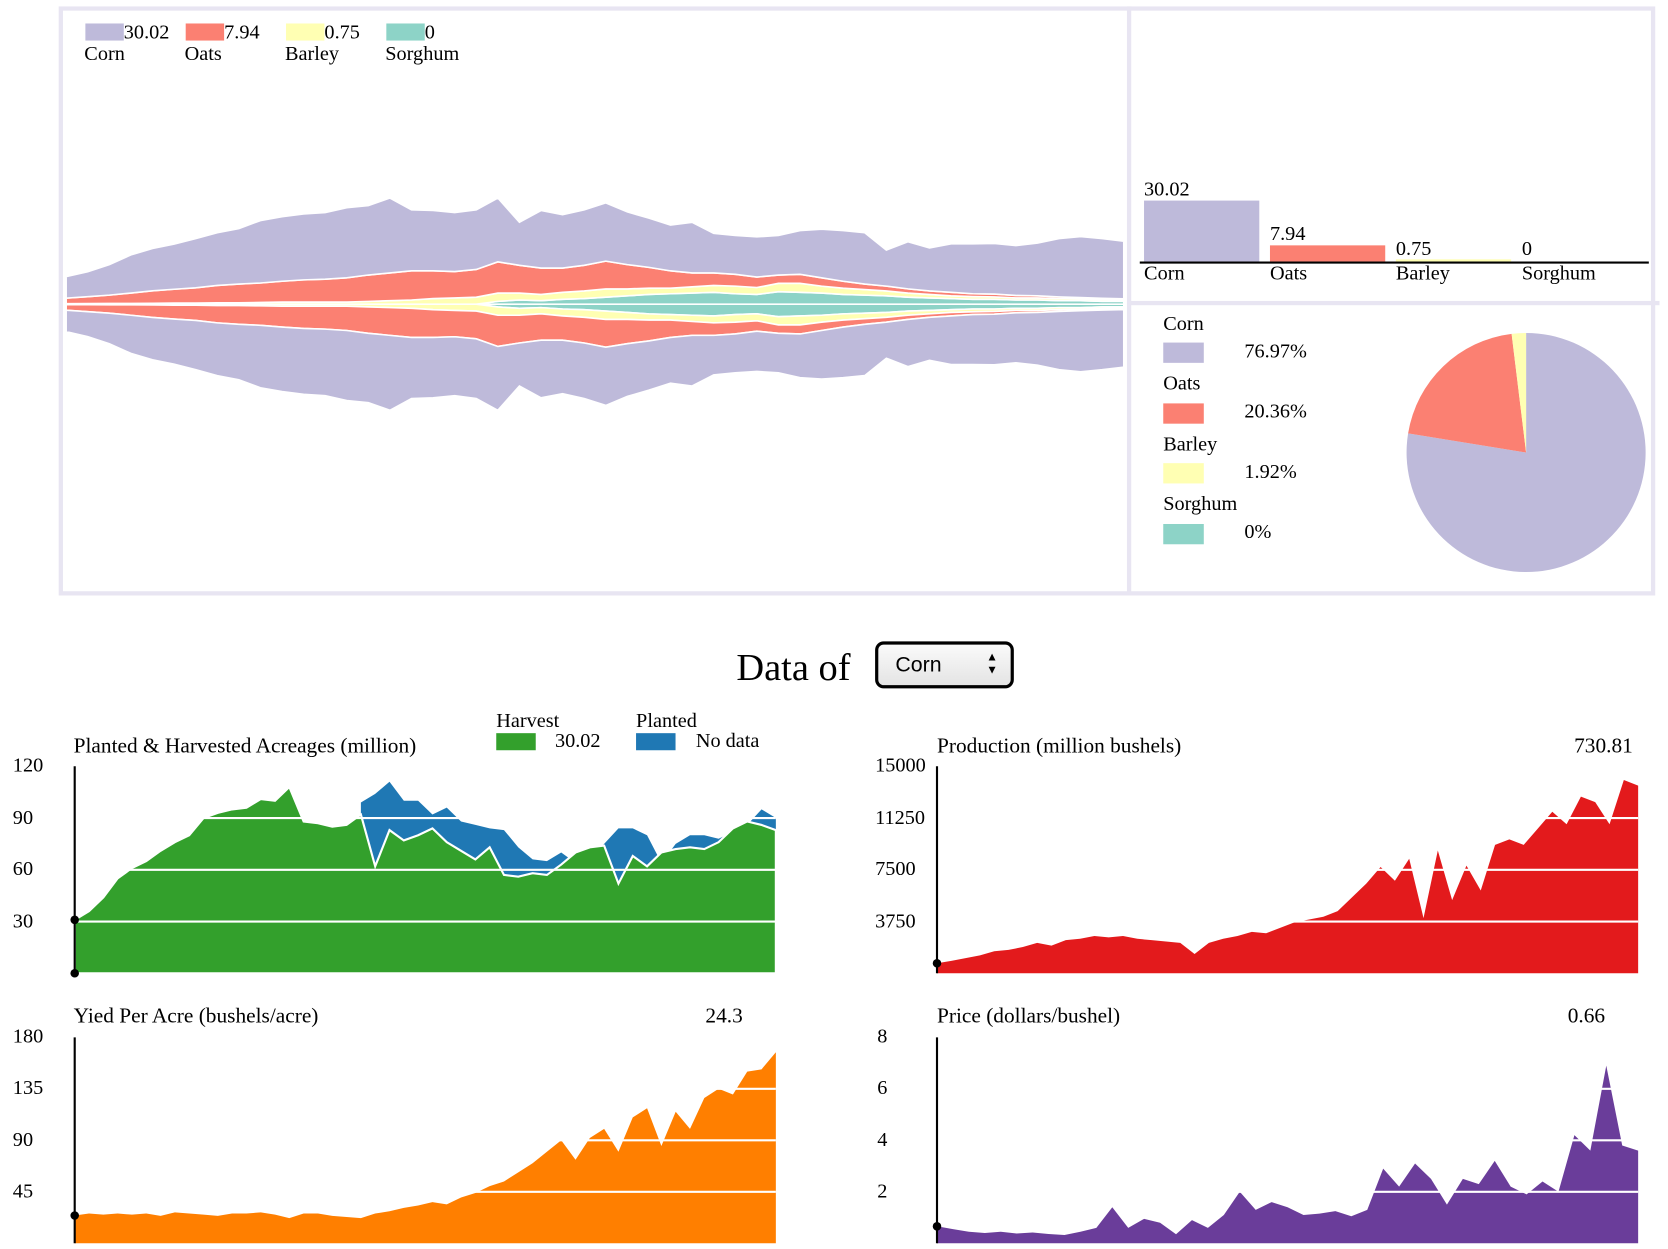  I want to click on yield-current-point, so click(74, 1215).